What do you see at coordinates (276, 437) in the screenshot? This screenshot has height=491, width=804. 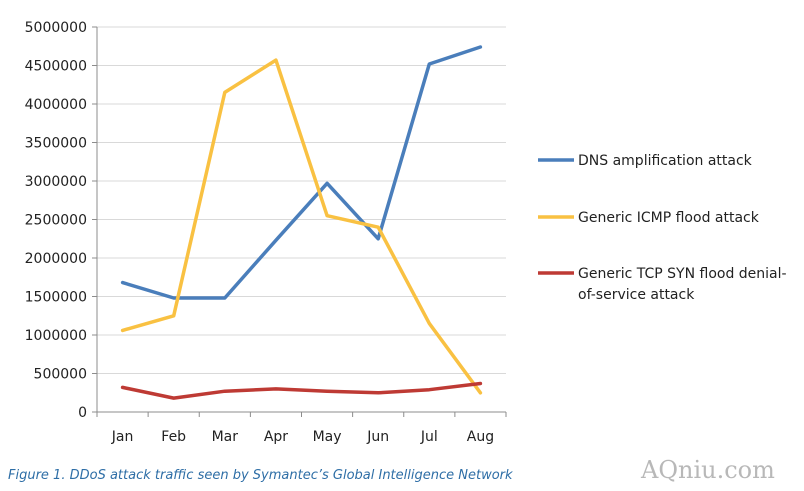 I see `x-tick-label: Apr` at bounding box center [276, 437].